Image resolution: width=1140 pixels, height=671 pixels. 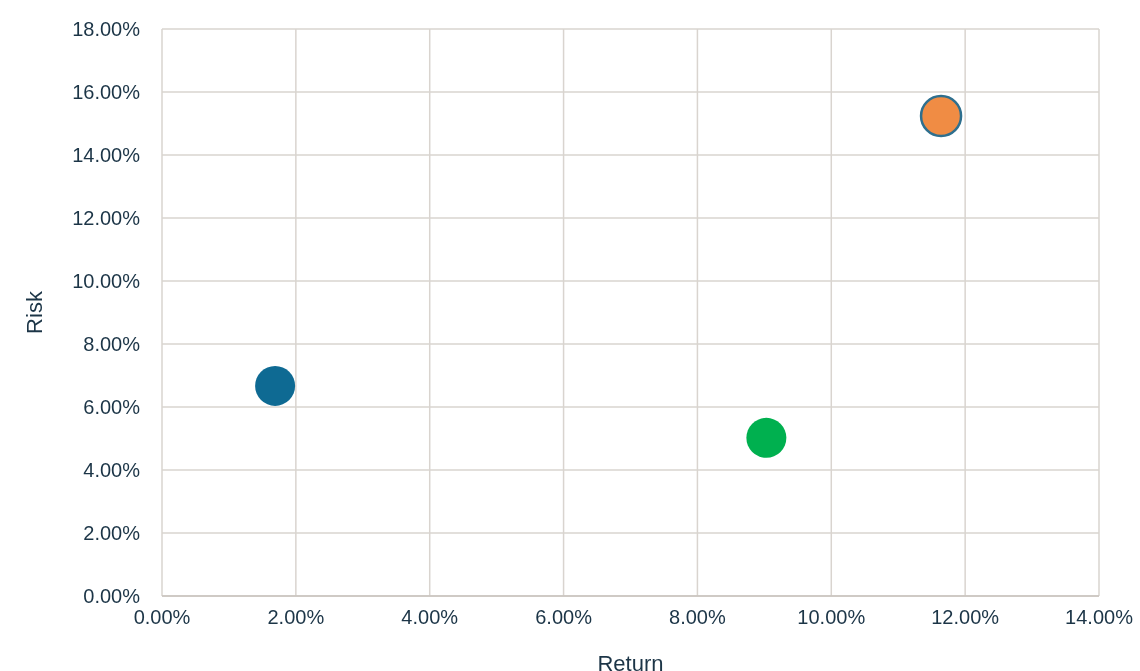 What do you see at coordinates (106, 281) in the screenshot?
I see `y-tick-label: 10.00%` at bounding box center [106, 281].